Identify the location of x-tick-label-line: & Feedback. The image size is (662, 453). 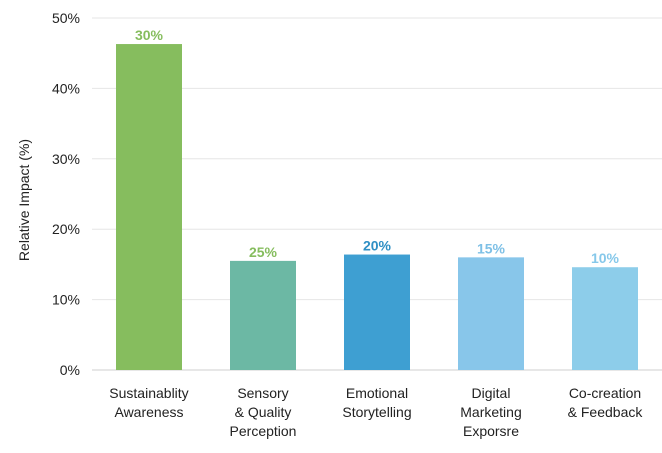
(606, 412).